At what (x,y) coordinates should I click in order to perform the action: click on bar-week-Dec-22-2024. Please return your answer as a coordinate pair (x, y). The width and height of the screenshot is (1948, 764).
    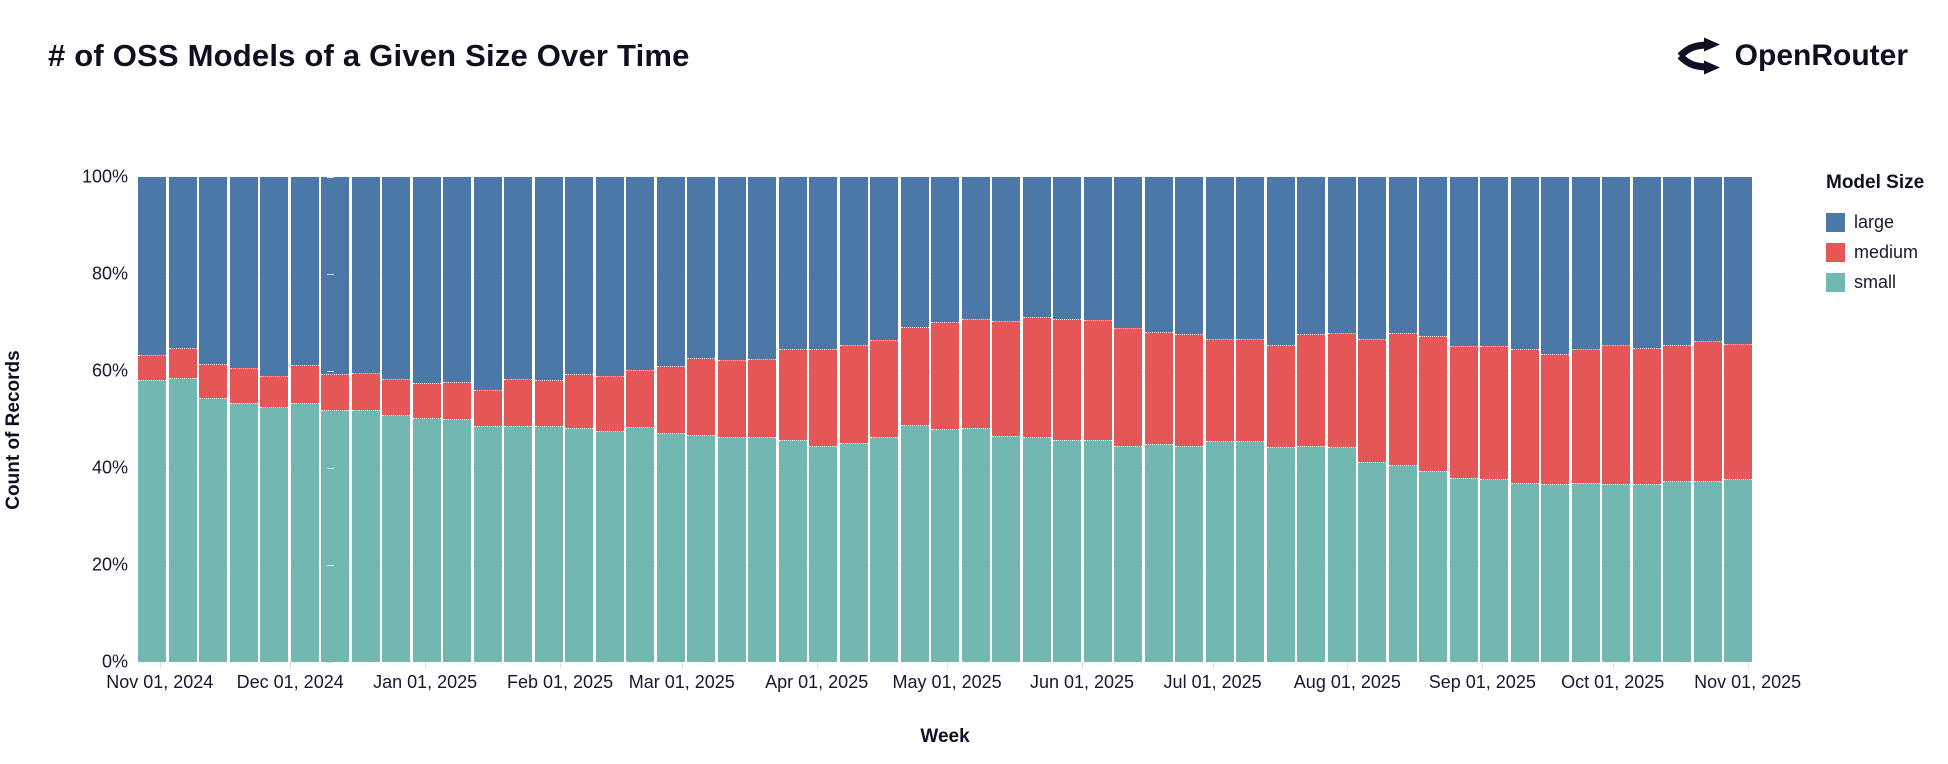
    Looking at the image, I should click on (396, 419).